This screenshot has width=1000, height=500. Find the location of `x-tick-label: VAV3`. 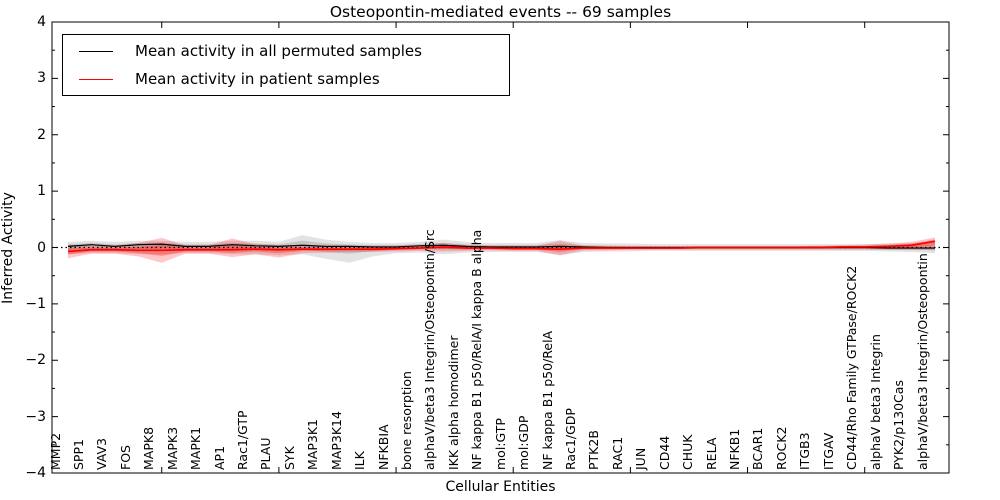

x-tick-label: VAV3 is located at coordinates (102, 453).